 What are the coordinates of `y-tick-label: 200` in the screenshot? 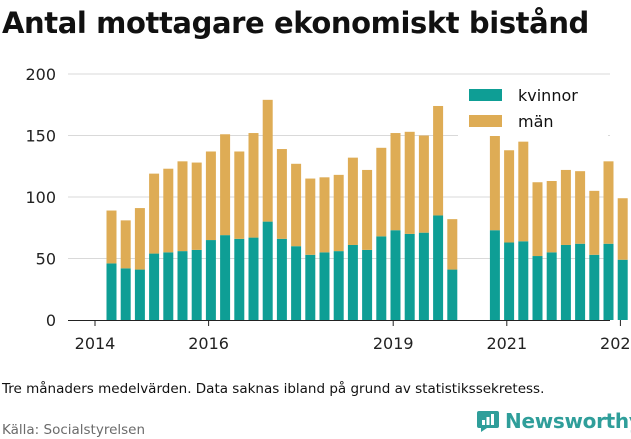 It's located at (40, 74).